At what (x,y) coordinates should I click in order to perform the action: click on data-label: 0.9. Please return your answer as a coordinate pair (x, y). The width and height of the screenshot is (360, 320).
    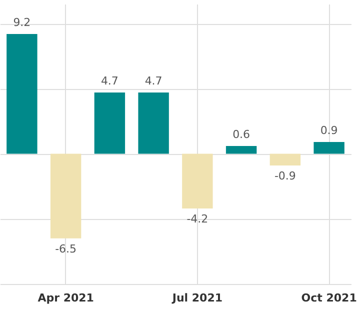
    Looking at the image, I should click on (329, 131).